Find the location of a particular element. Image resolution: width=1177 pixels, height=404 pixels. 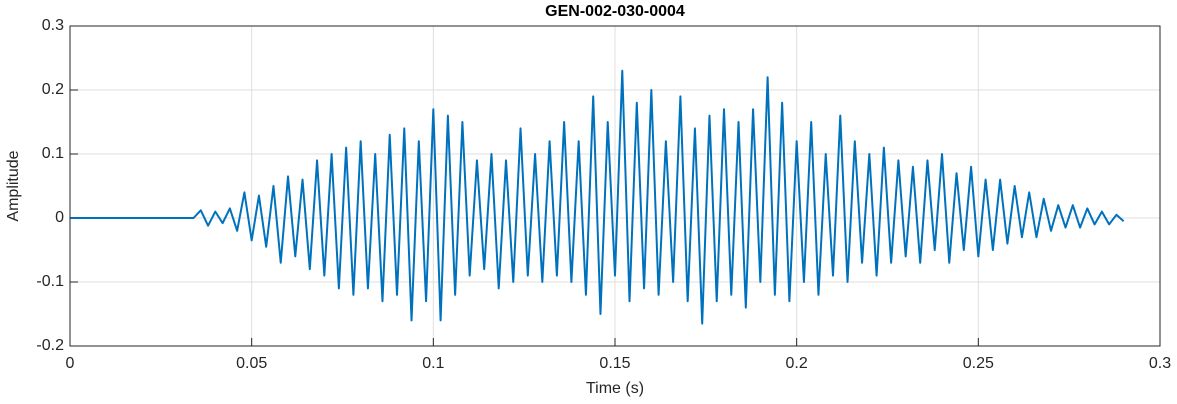

chart-title: GEN-002-030-0004 is located at coordinates (615, 11).